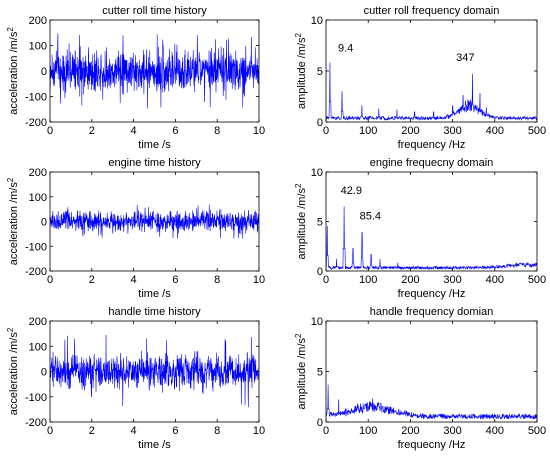 Image resolution: width=550 pixels, height=457 pixels. I want to click on chart-title: cutter roll time history, so click(154, 11).